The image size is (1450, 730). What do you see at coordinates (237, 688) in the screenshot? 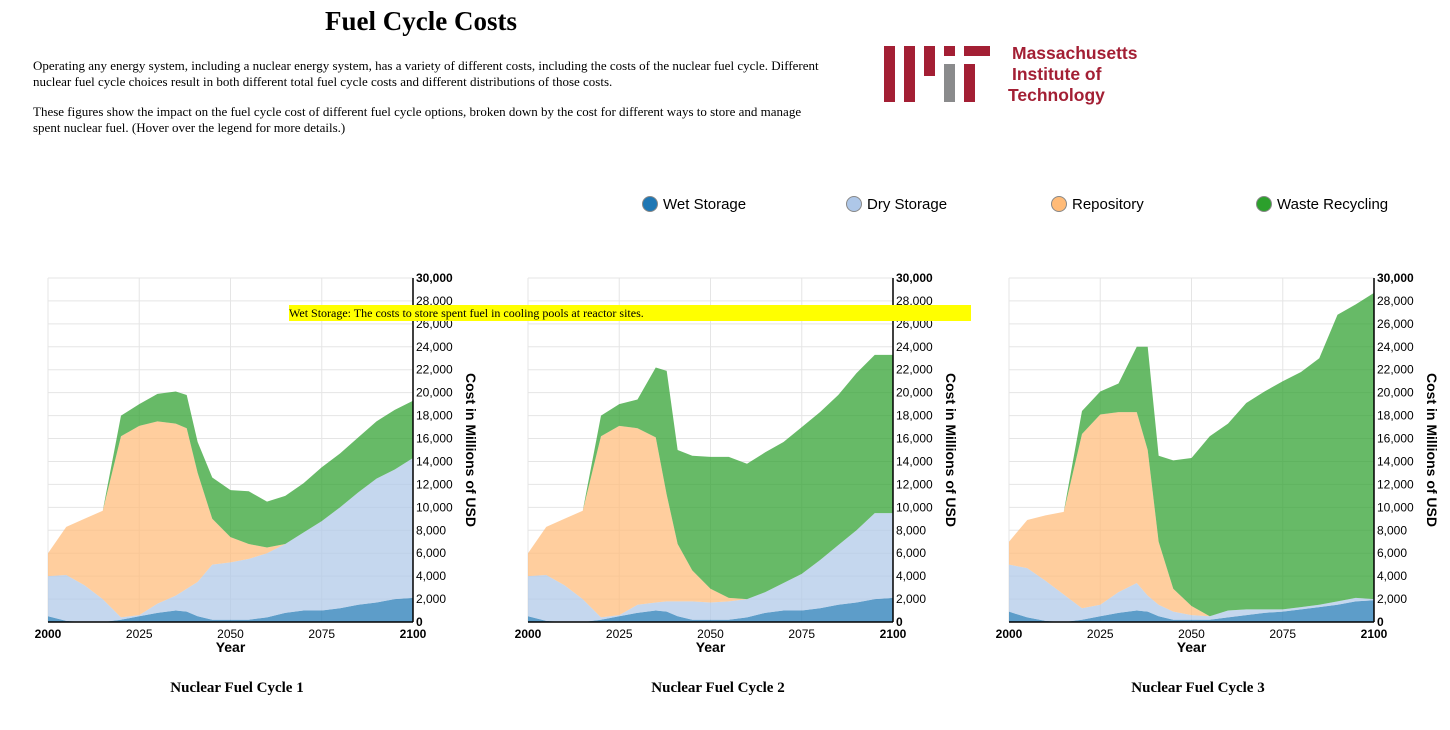
I see `chart-title-1: Nuclear Fuel Cycle 1` at bounding box center [237, 688].